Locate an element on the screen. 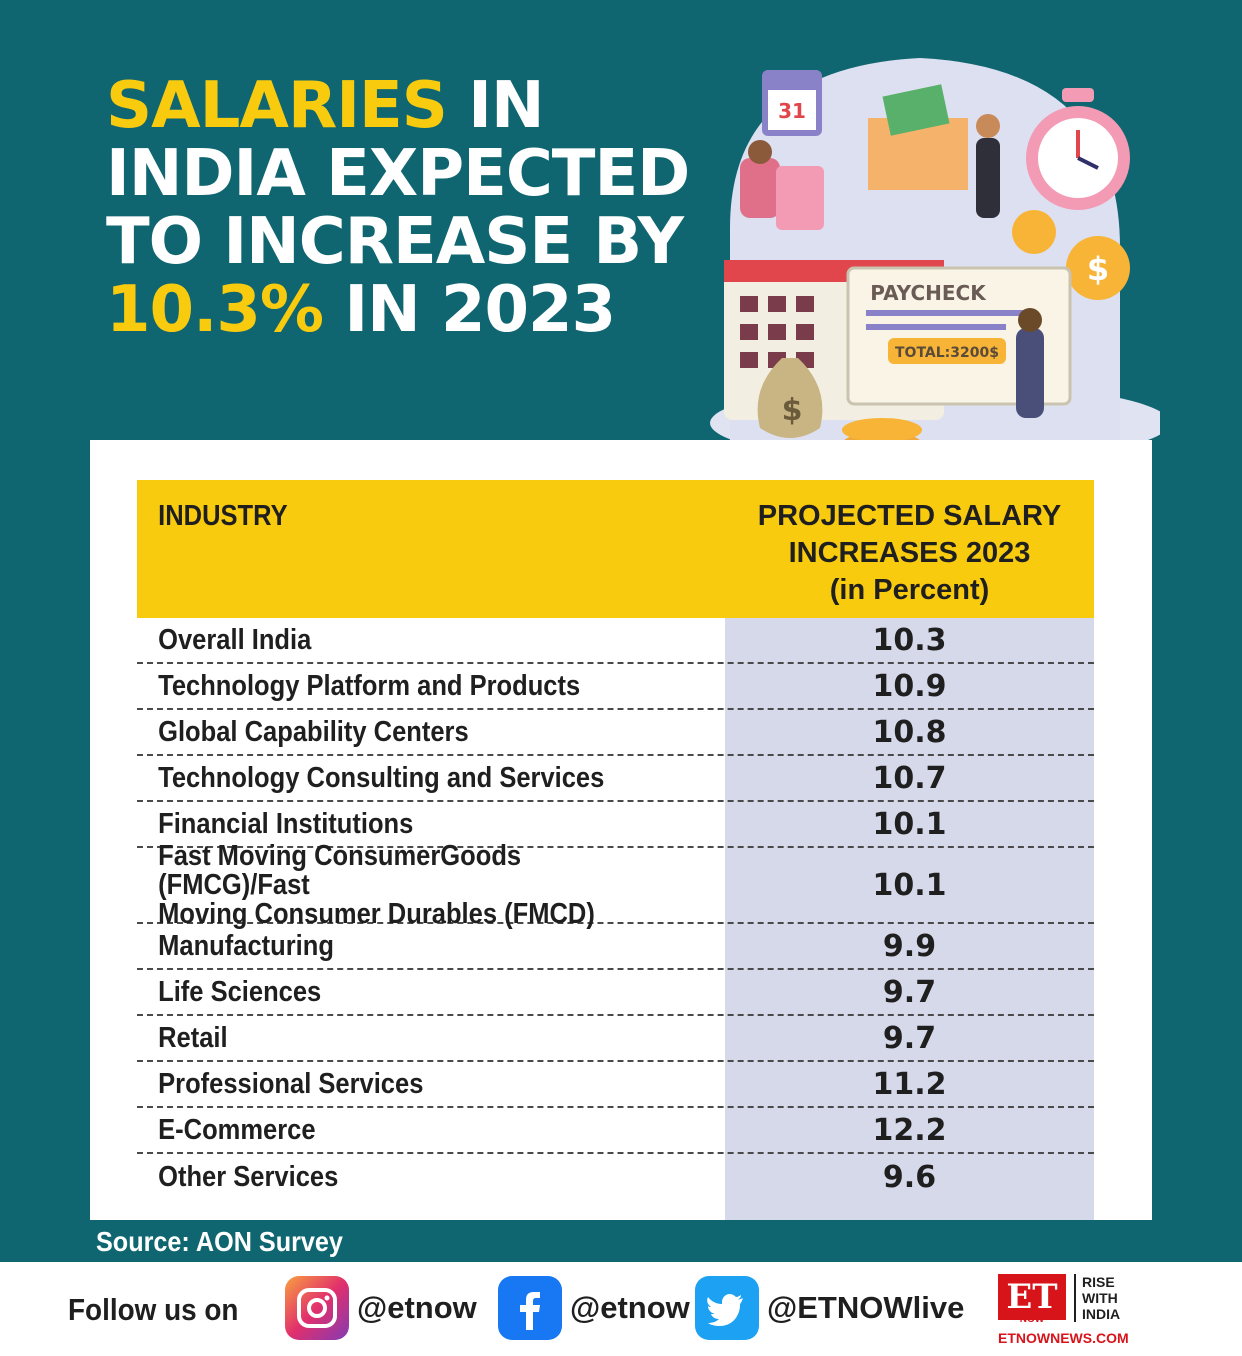 This screenshot has height=1356, width=1242. source-note: Source: AON Survey is located at coordinates (219, 1241).